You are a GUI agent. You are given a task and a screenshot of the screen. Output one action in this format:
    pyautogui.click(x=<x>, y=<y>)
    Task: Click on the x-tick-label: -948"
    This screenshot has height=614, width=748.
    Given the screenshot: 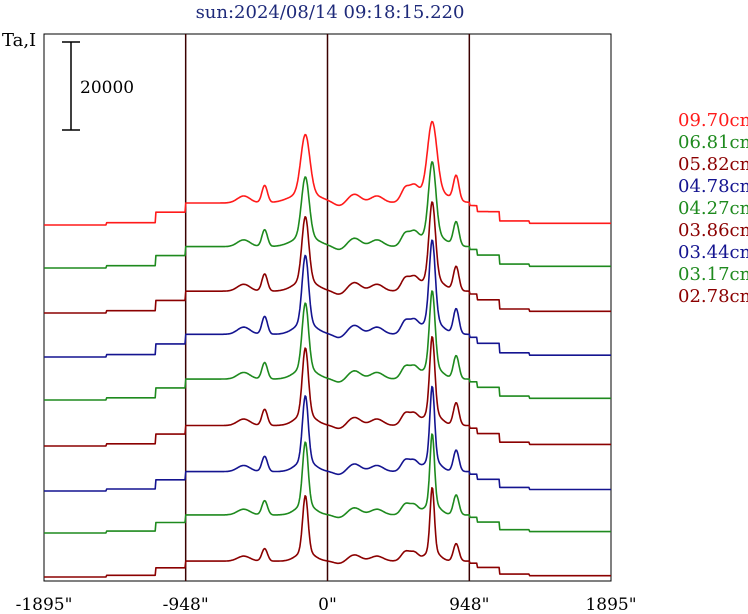 What is the action you would take?
    pyautogui.click(x=186, y=604)
    